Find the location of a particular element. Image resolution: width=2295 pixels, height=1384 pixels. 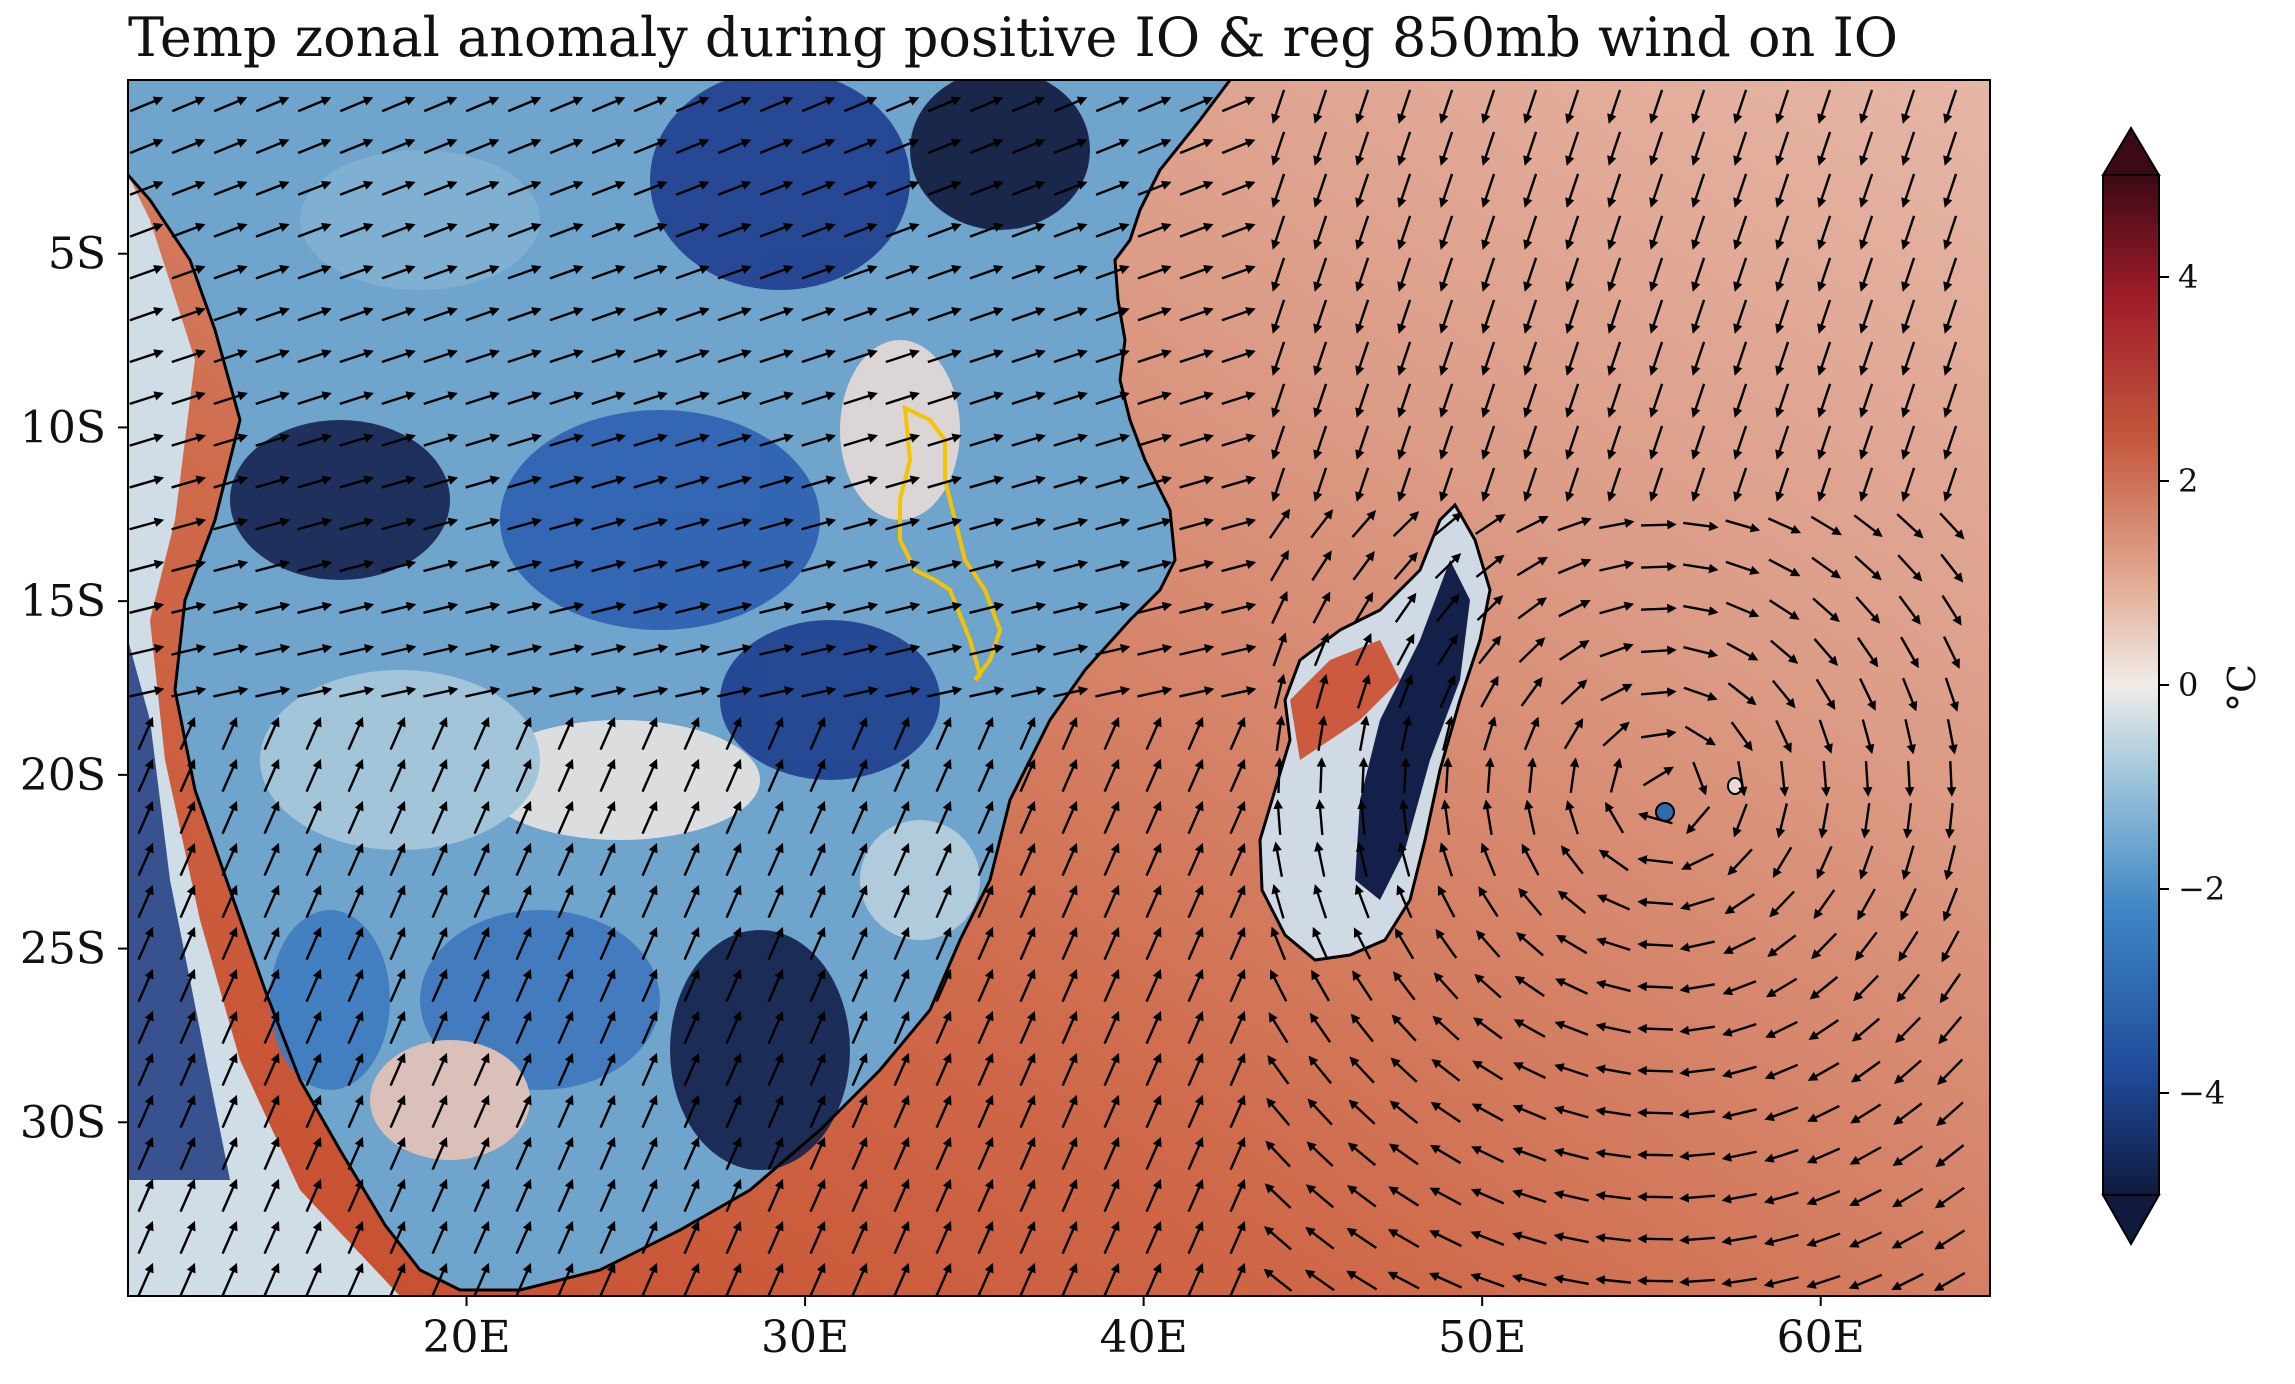

mauritius-island is located at coordinates (1735, 786).